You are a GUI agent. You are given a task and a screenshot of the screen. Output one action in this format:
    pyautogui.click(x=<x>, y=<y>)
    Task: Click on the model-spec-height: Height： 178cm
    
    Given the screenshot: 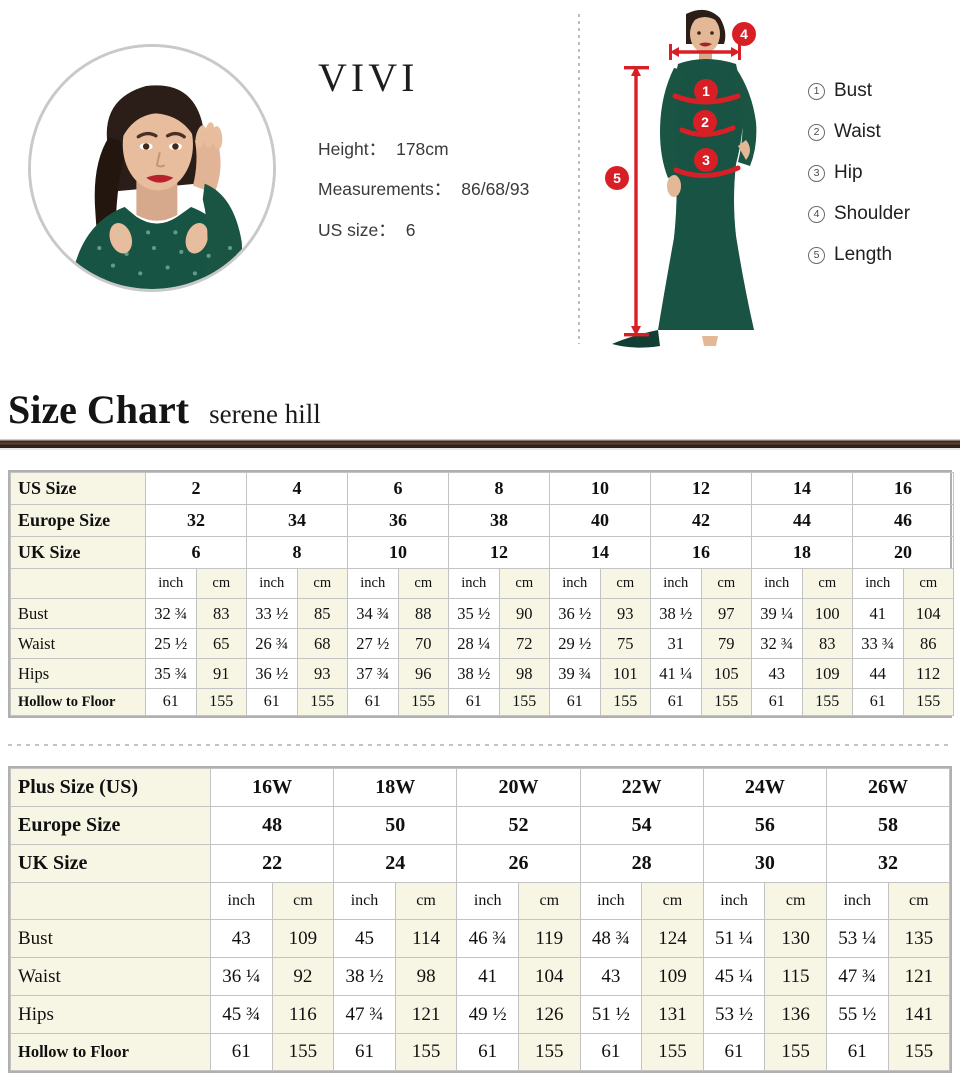 What is the action you would take?
    pyautogui.click(x=443, y=149)
    